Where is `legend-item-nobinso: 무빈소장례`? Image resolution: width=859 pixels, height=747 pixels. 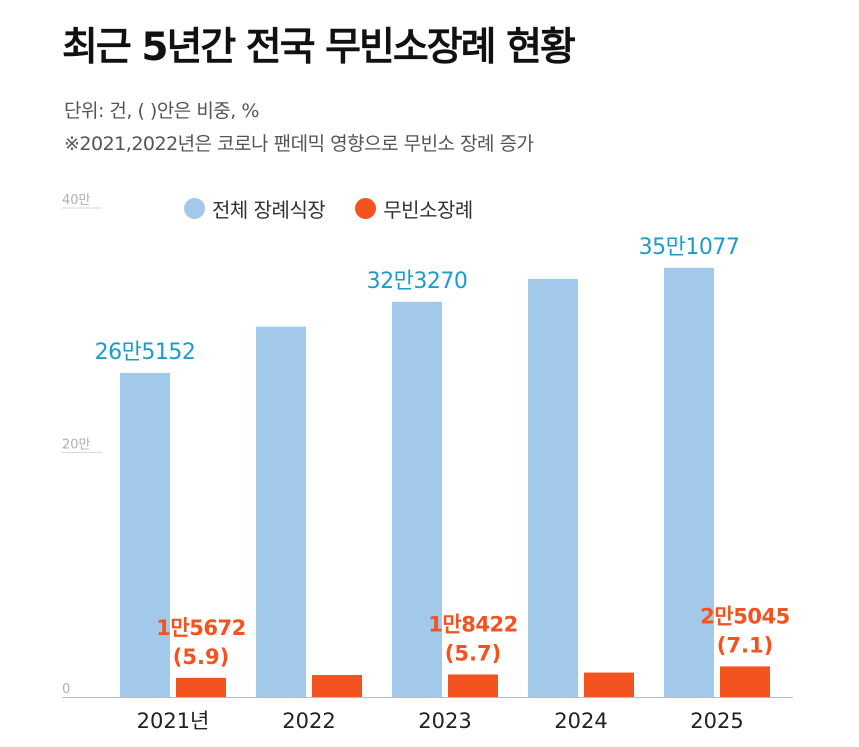 legend-item-nobinso: 무빈소장례 is located at coordinates (414, 208).